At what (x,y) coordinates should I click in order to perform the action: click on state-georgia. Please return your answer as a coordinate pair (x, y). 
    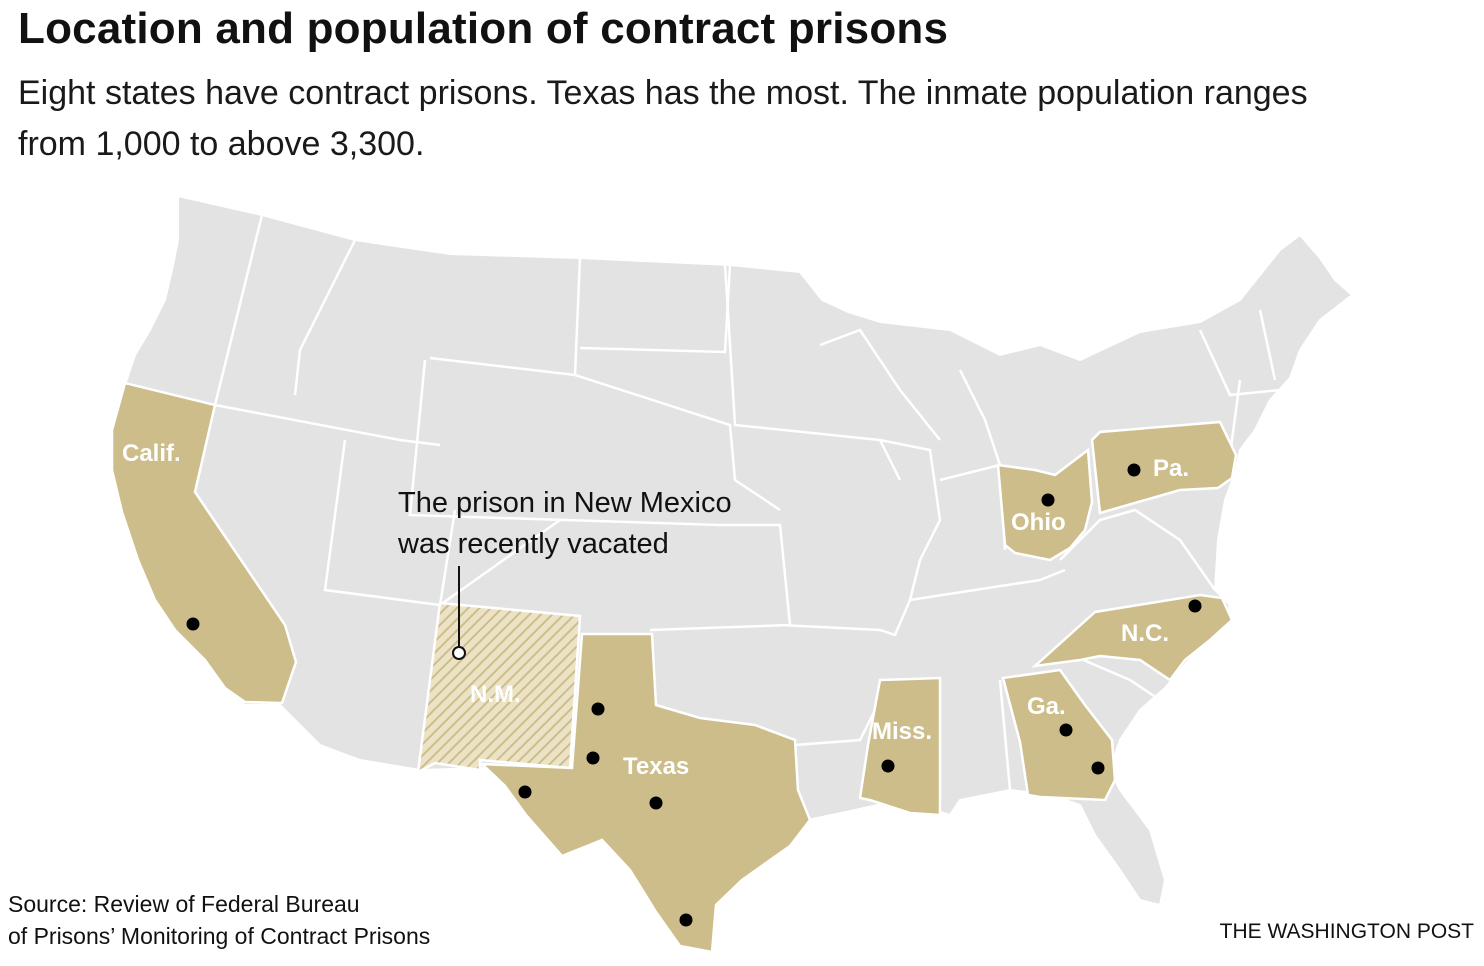
    Looking at the image, I should click on (1059, 735).